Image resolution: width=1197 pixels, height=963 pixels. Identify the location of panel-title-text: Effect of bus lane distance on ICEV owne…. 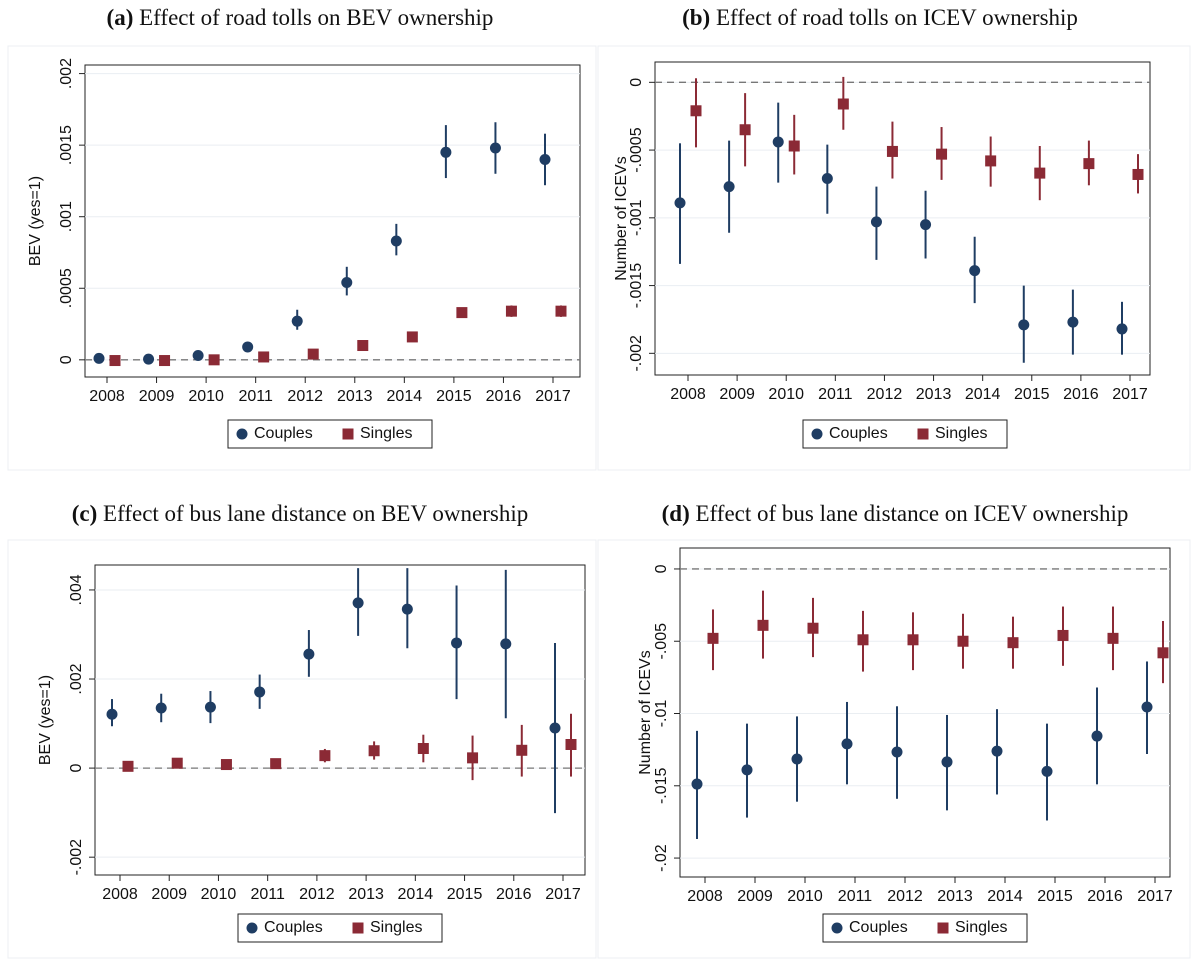
(912, 513).